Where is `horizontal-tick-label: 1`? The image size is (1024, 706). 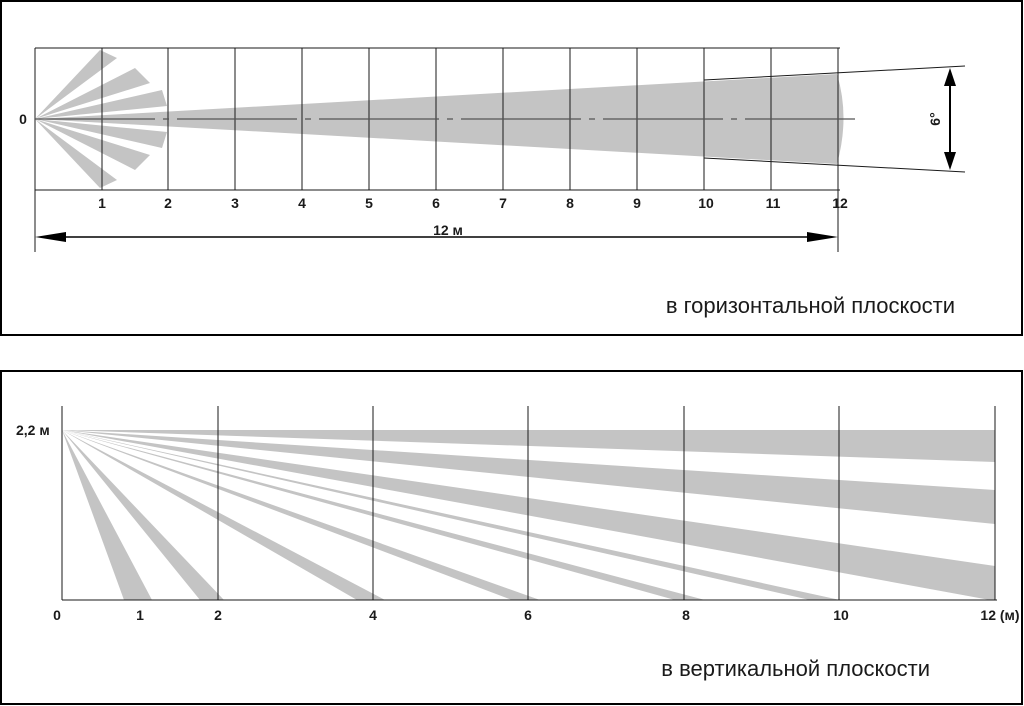 horizontal-tick-label: 1 is located at coordinates (102, 203).